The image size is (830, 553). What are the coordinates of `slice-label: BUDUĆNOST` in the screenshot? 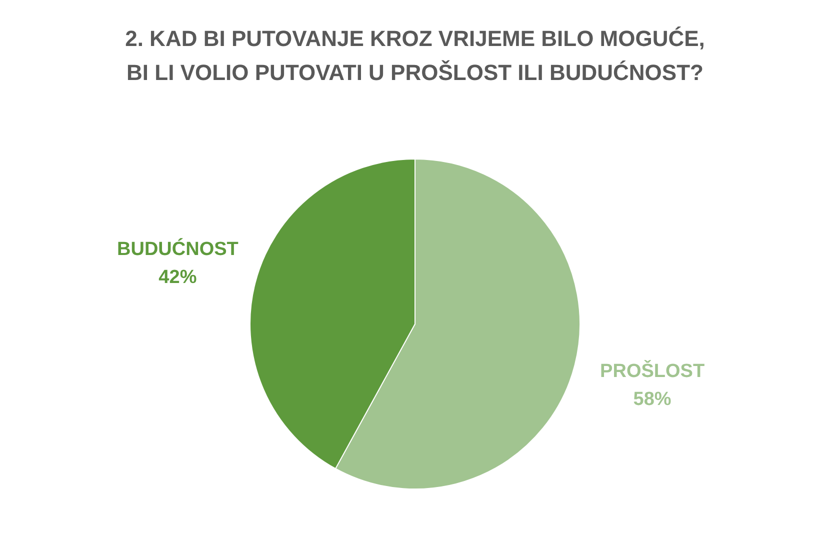 It's located at (178, 249).